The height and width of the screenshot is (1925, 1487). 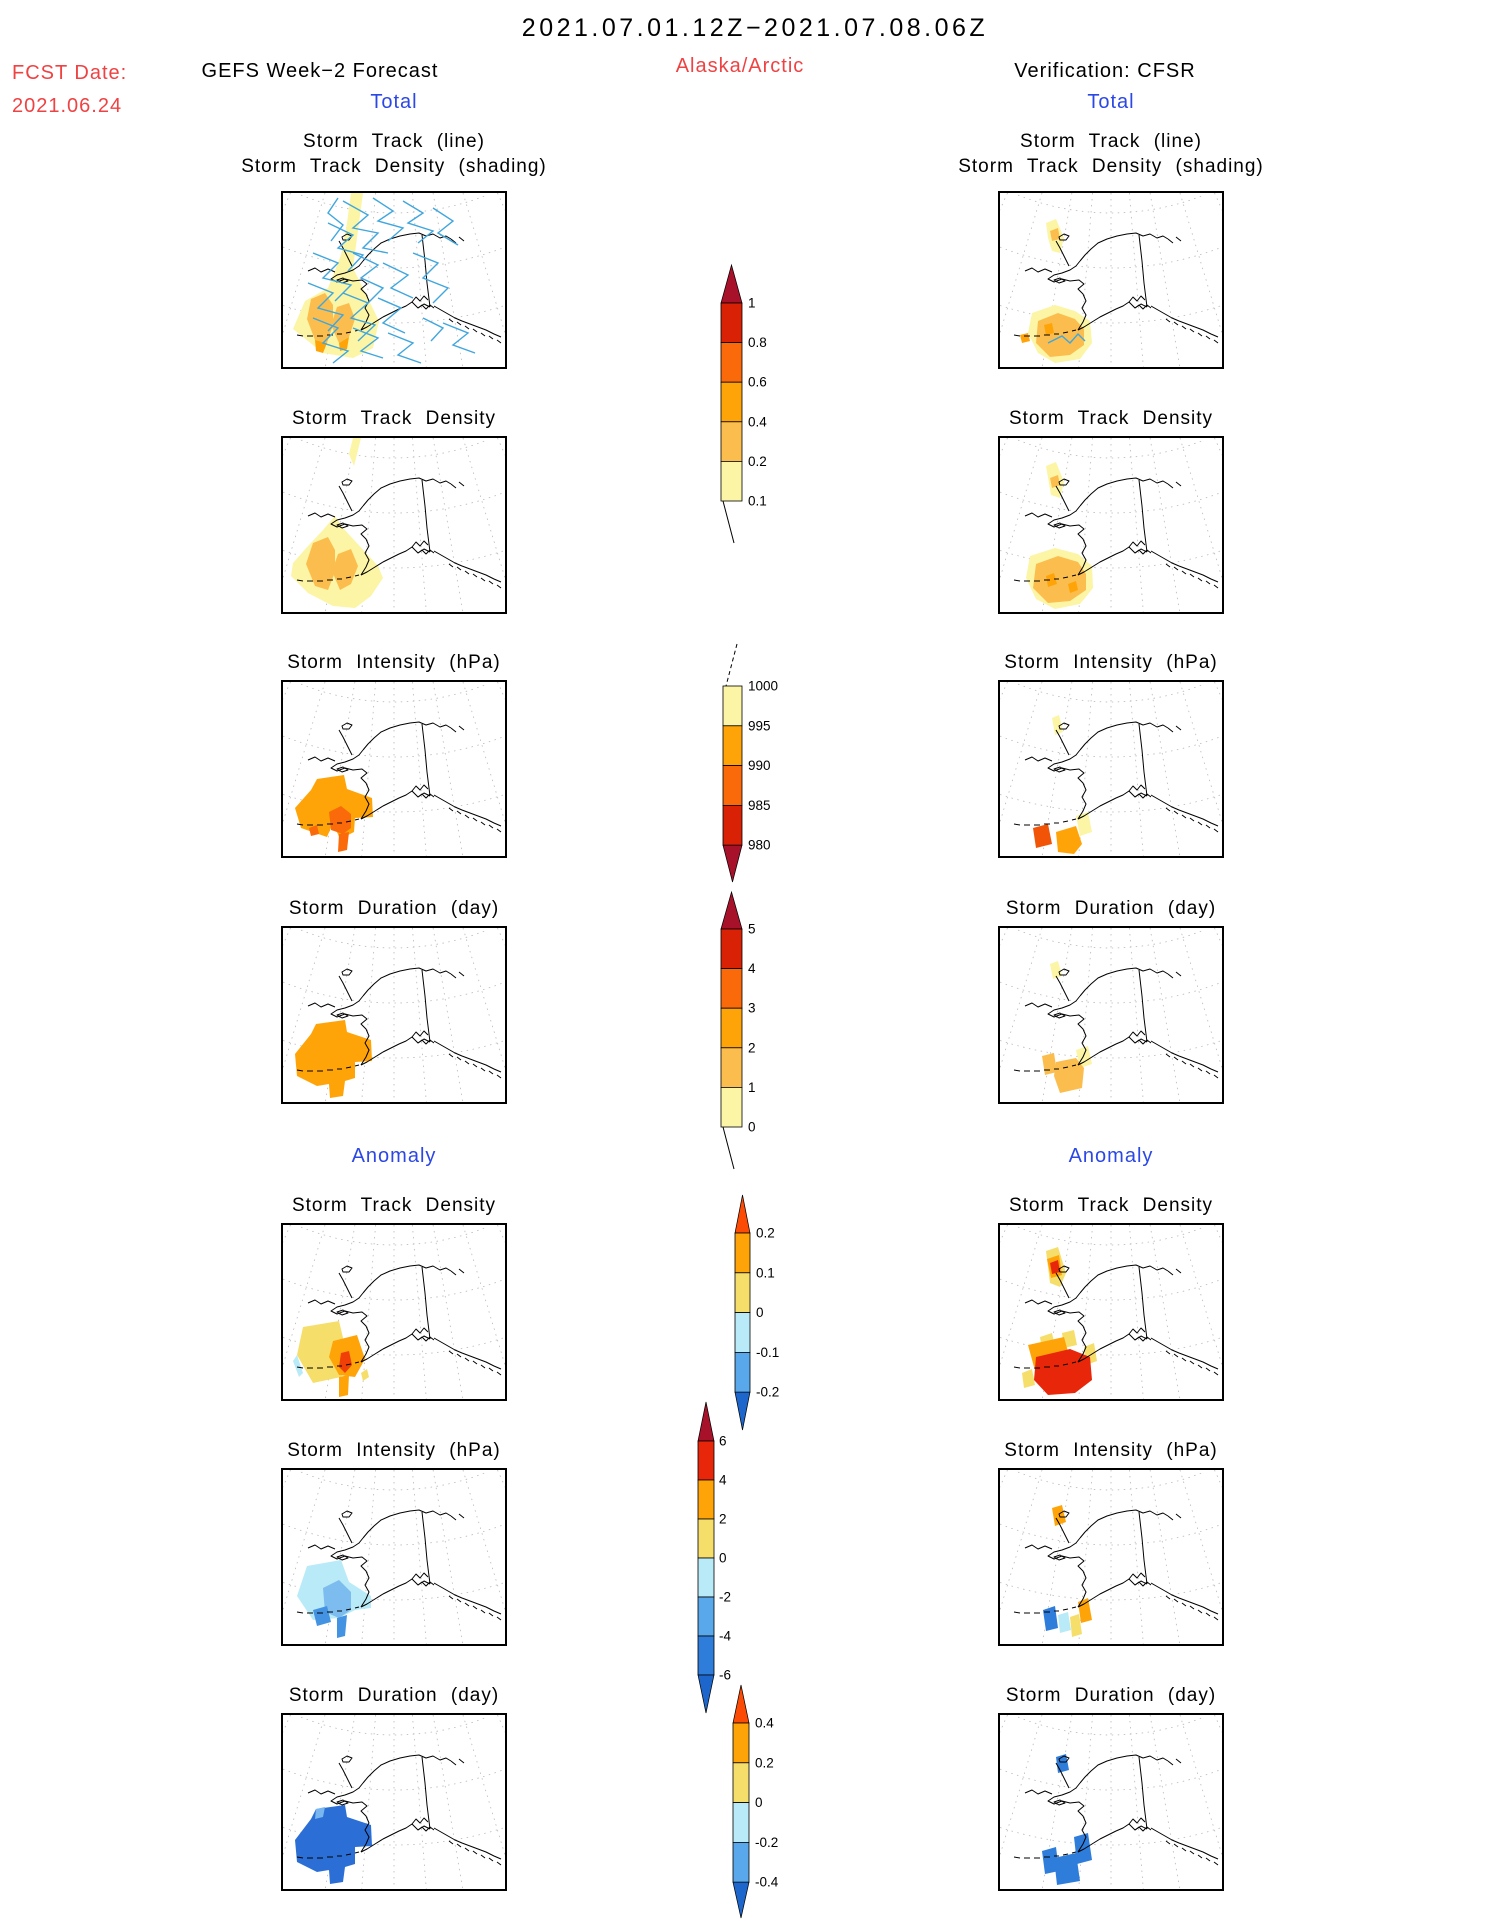 I want to click on panel-title-L1-1: Storm Track Density (shading), so click(x=394, y=166).